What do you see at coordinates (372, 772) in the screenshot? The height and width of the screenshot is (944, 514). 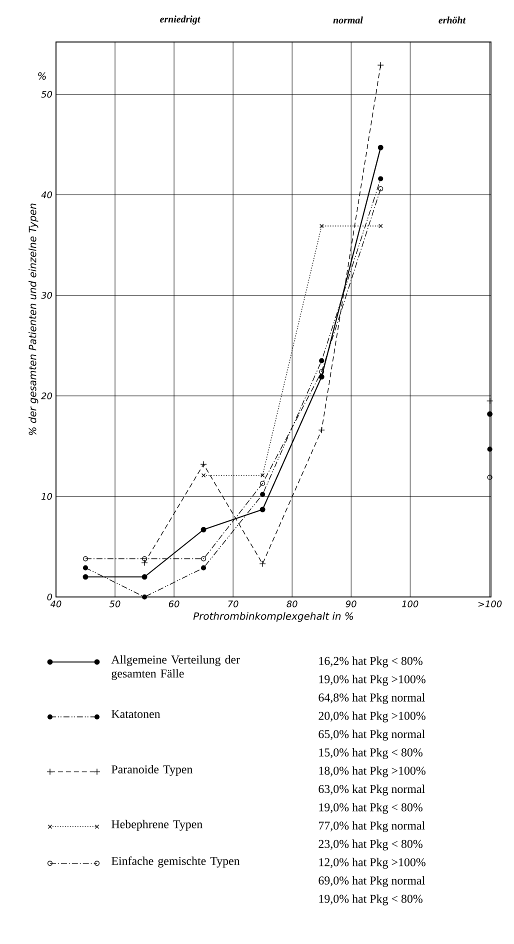 I see `text: 18,0% hat Pkg >100%` at bounding box center [372, 772].